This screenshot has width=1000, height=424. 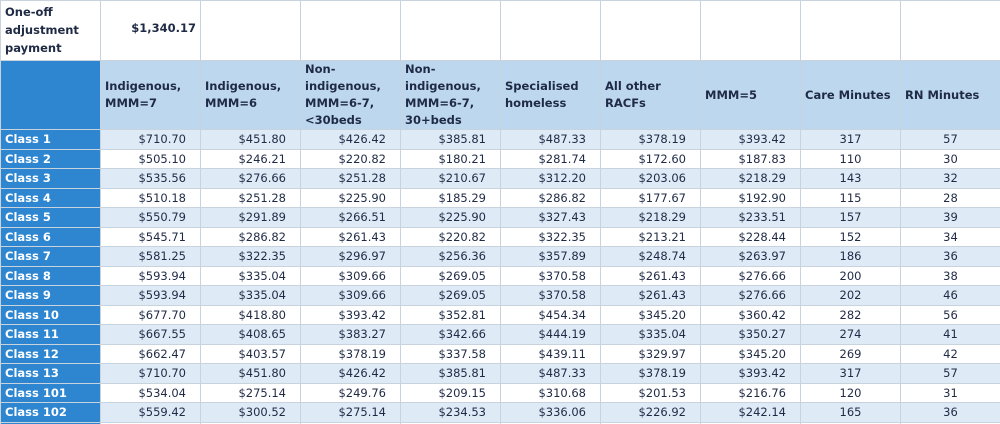 I want to click on cell: $581.25, so click(x=150, y=256).